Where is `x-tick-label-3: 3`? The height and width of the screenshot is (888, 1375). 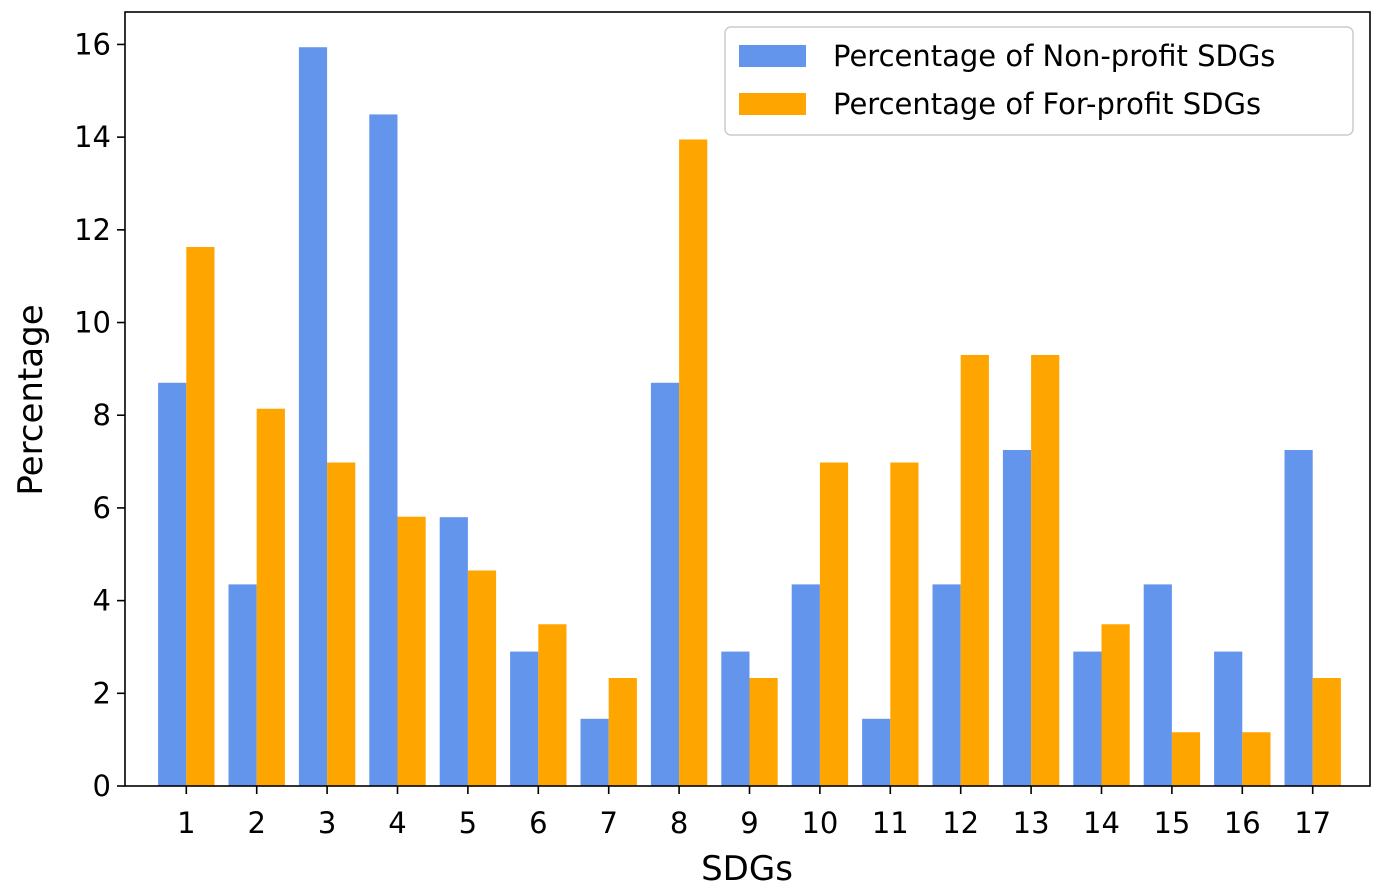
x-tick-label-3: 3 is located at coordinates (327, 823).